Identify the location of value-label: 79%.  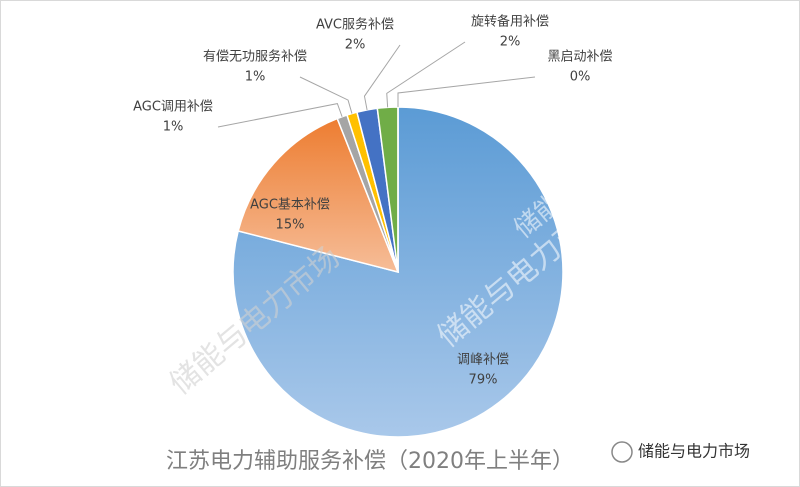
(483, 380).